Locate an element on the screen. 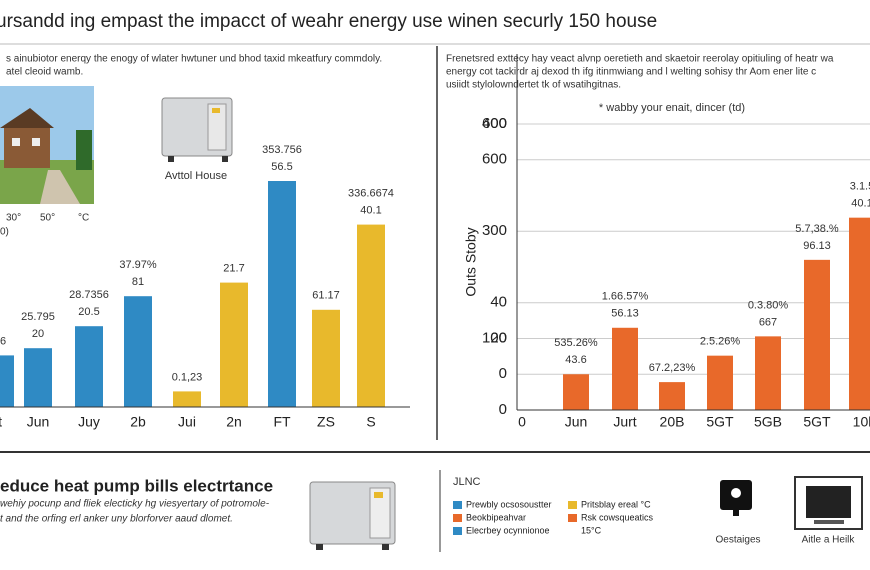 This screenshot has width=870, height=570. bar-label: 61.17 is located at coordinates (326, 296).